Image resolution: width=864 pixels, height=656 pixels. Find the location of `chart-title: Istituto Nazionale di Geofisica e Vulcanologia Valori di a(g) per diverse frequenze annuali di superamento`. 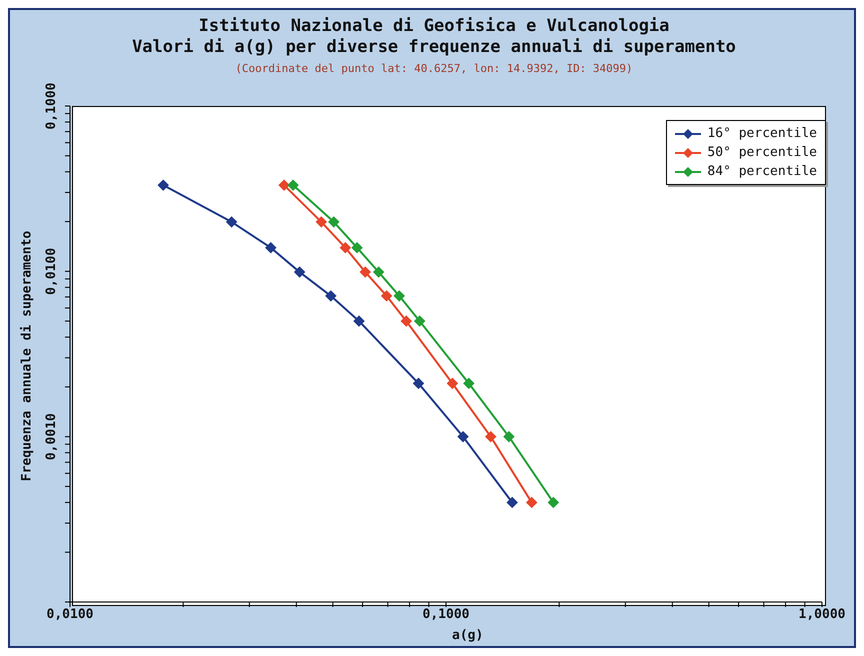

chart-title: Istituto Nazionale di Geofisica e Vulcanologia Valori di a(g) per diverse frequenze annuali di superamento is located at coordinates (434, 37).